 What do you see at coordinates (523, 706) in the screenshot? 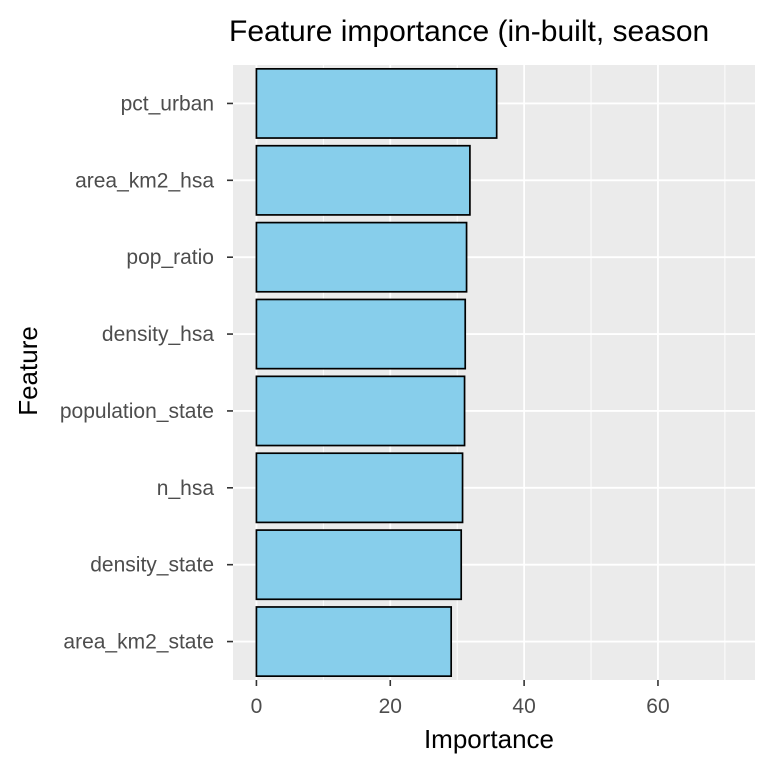
I see `x-tick-label: 40` at bounding box center [523, 706].